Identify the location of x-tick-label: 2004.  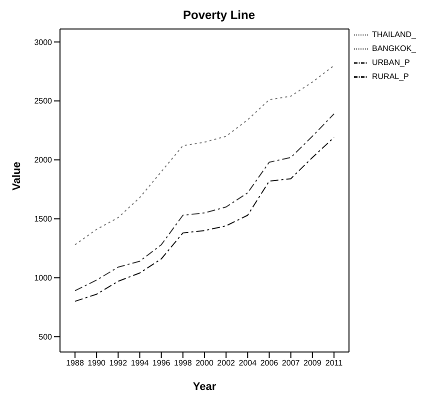
(248, 363).